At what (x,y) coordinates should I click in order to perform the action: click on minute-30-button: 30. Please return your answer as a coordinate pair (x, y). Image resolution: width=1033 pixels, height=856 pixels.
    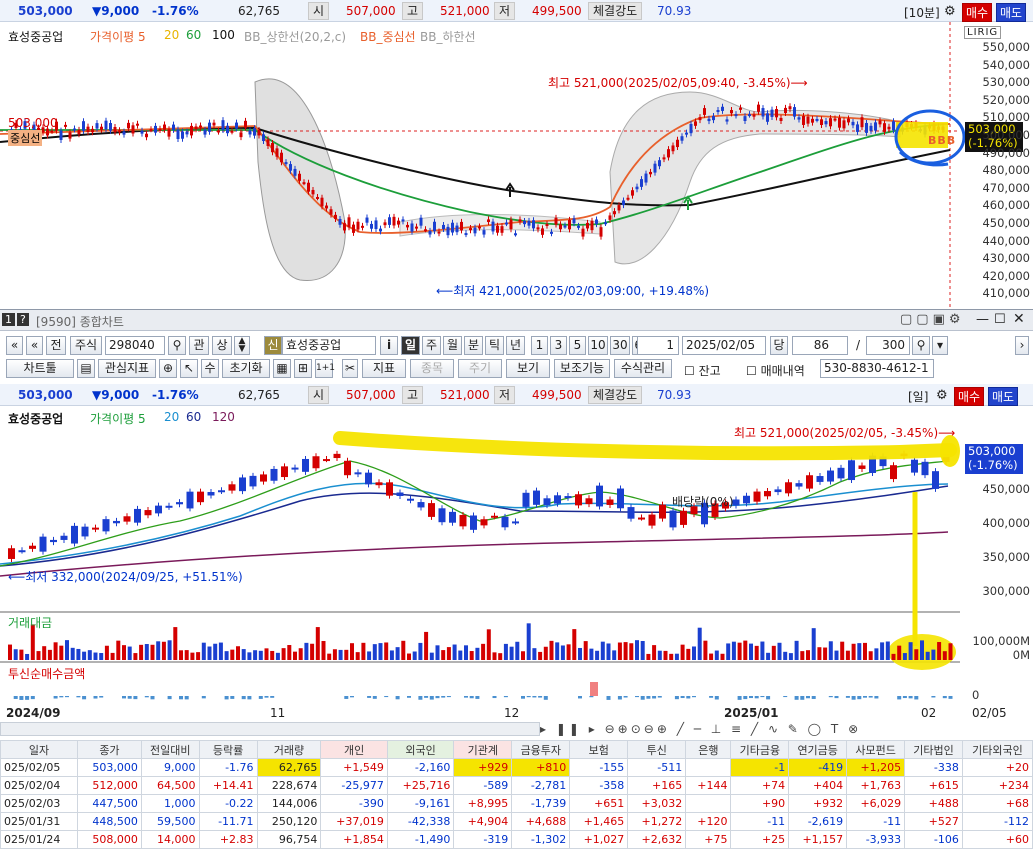
    Looking at the image, I should click on (620, 345).